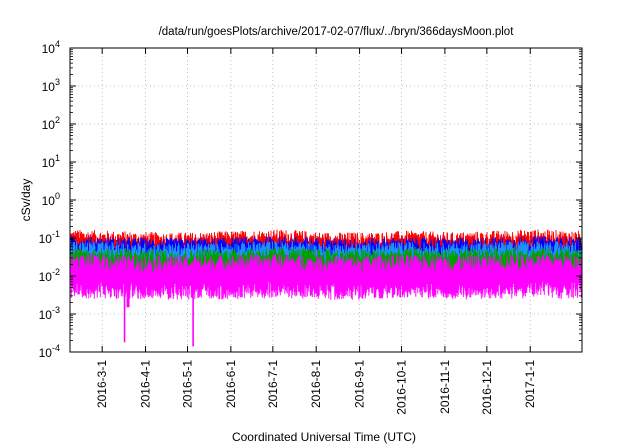  I want to click on y-tick-label: 10⁻³, so click(49, 313).